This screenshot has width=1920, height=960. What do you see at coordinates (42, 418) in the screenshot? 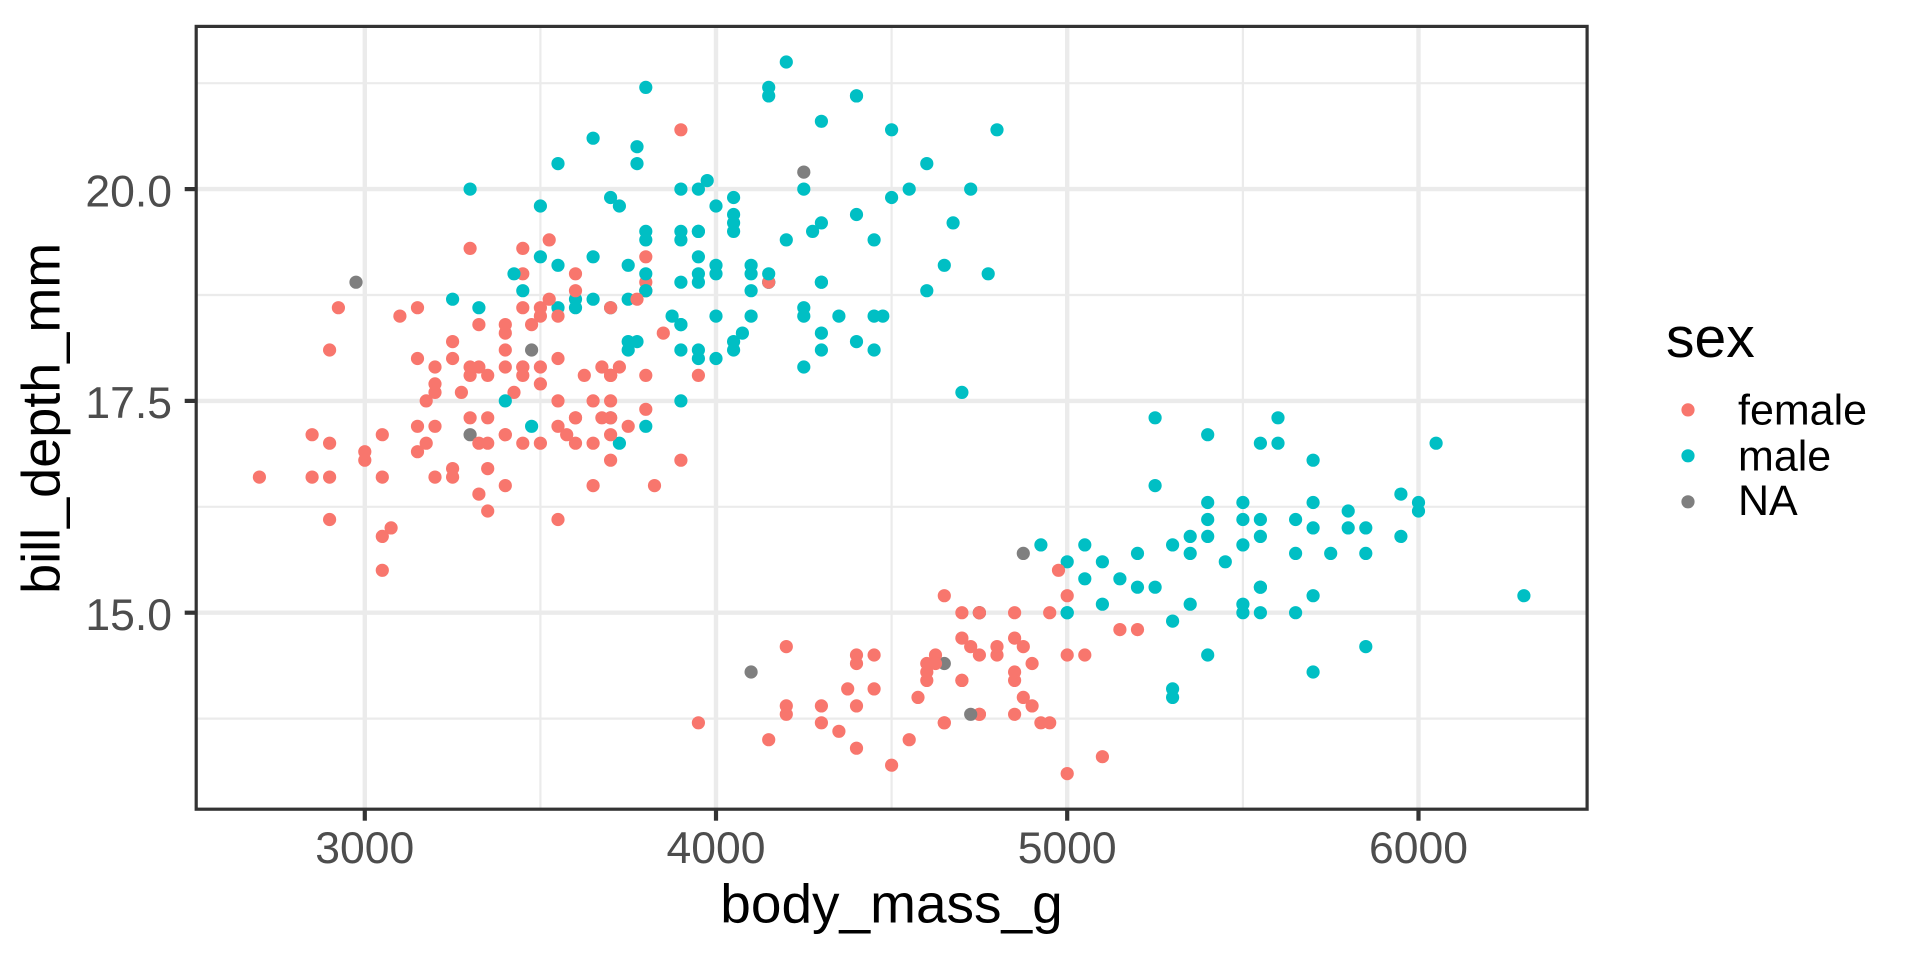
I see `svg-text: bill_depth_mm` at bounding box center [42, 418].